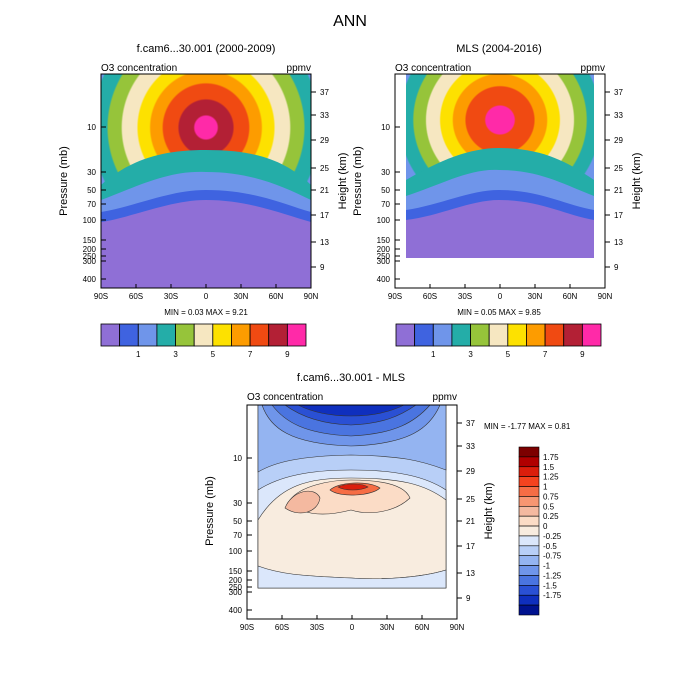 The image size is (700, 700). I want to click on x-tick-label: 90N, so click(605, 296).